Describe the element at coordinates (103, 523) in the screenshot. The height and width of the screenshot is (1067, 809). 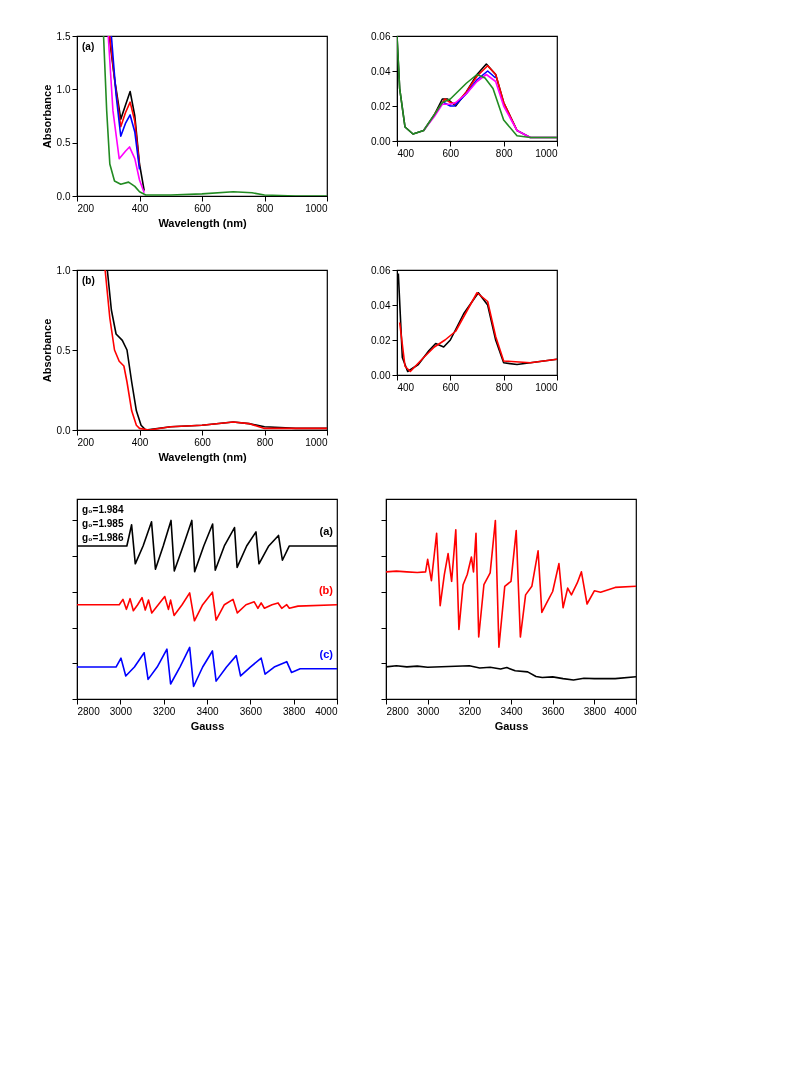
I see `annotation: g₀=1.985` at that location.